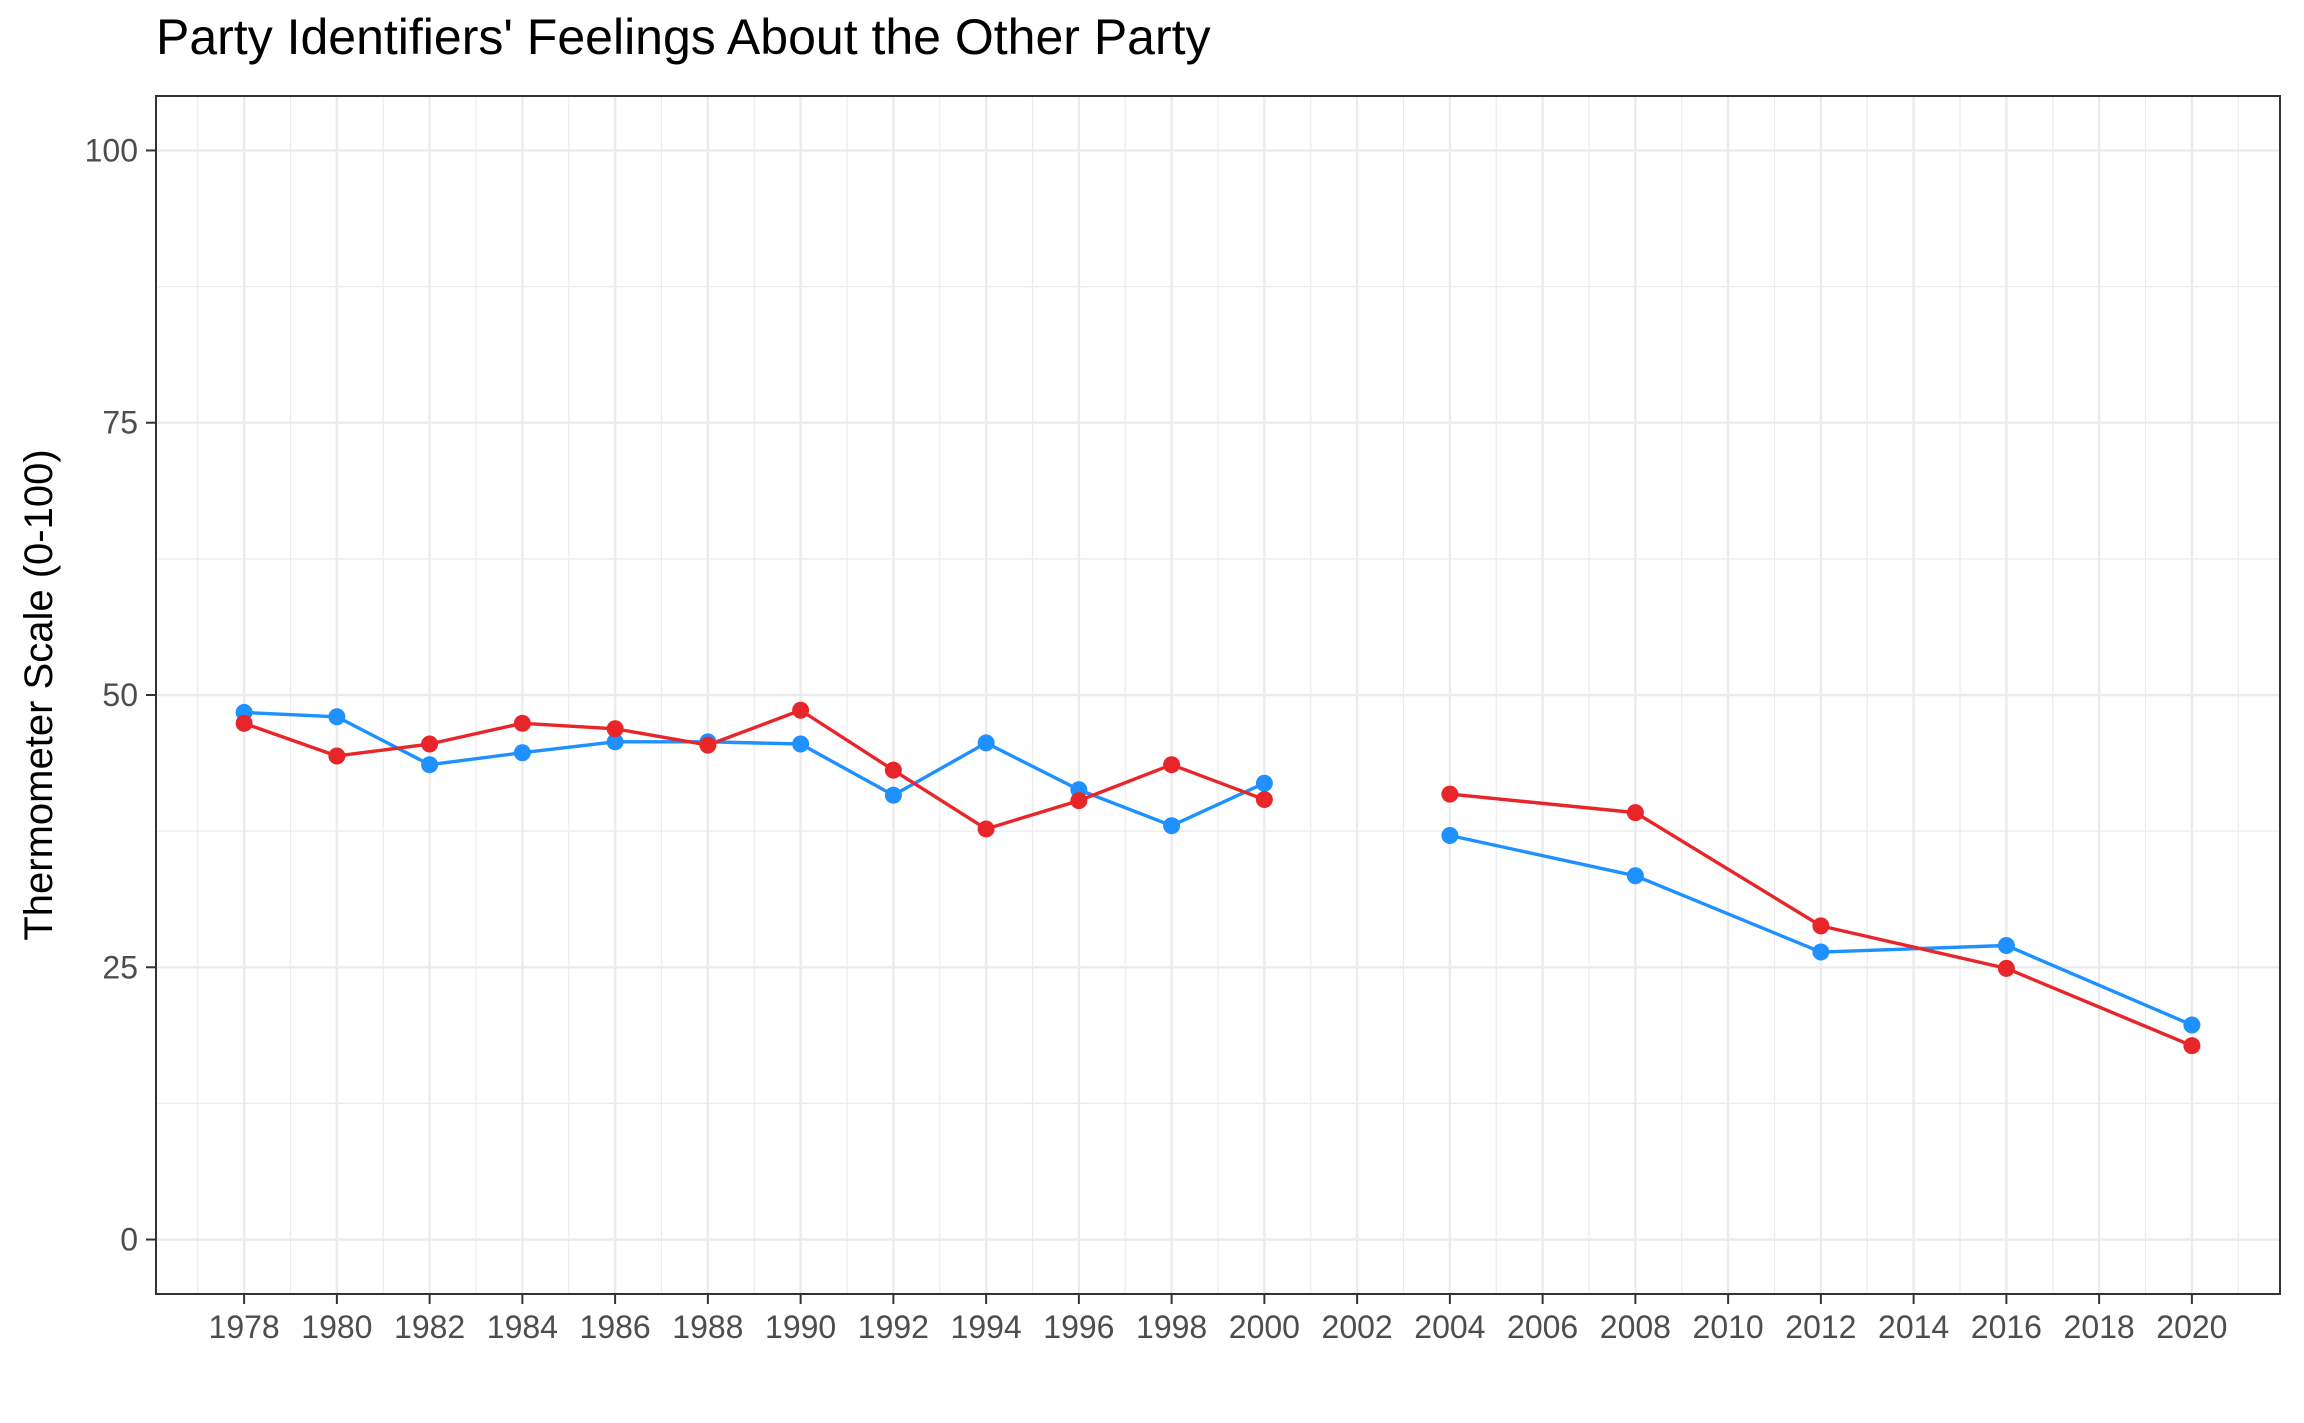 The height and width of the screenshot is (1423, 2304). What do you see at coordinates (615, 1327) in the screenshot?
I see `x-tick-label: 1986` at bounding box center [615, 1327].